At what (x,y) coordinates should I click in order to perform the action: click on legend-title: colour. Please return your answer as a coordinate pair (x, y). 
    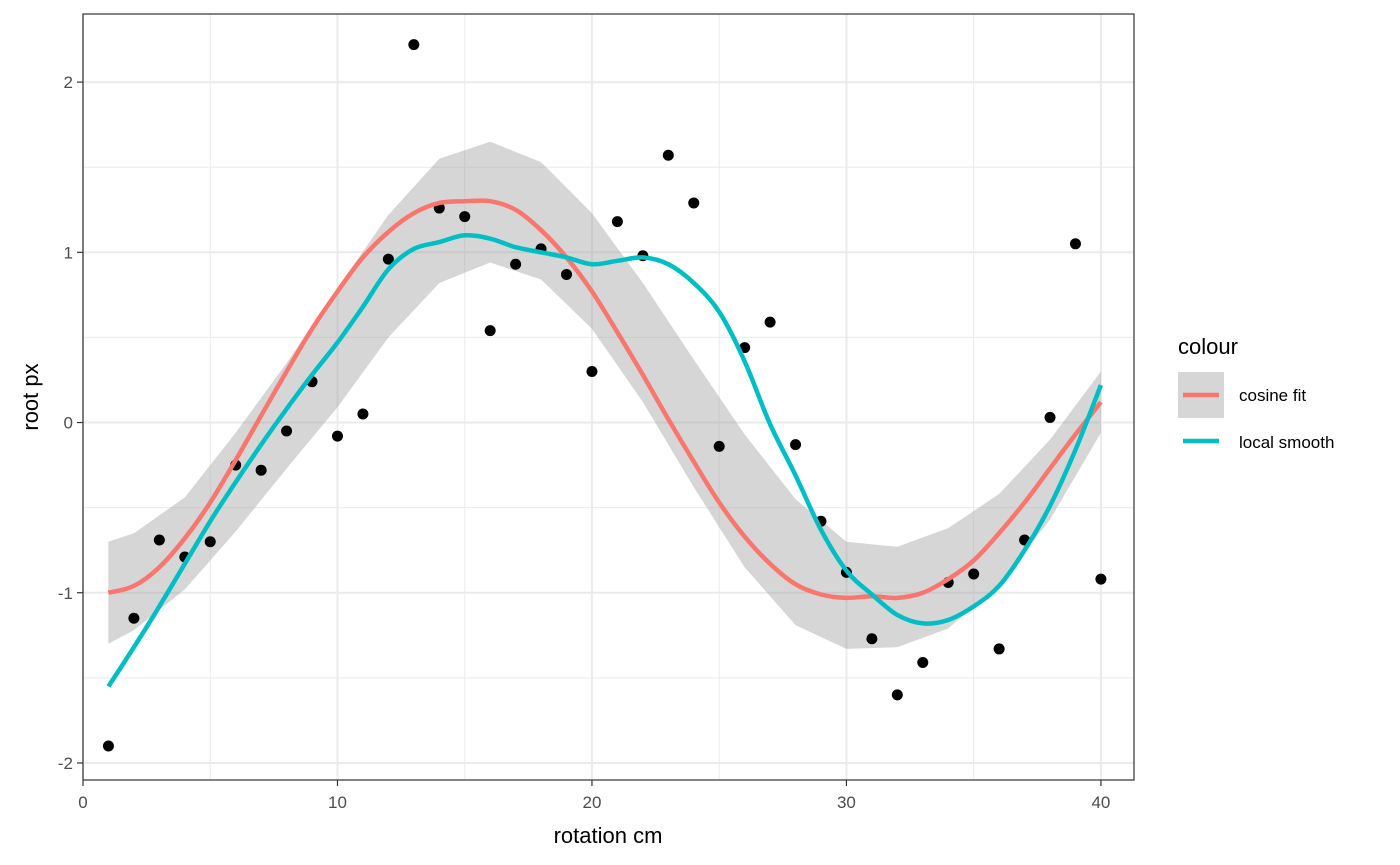
    Looking at the image, I should click on (1208, 346).